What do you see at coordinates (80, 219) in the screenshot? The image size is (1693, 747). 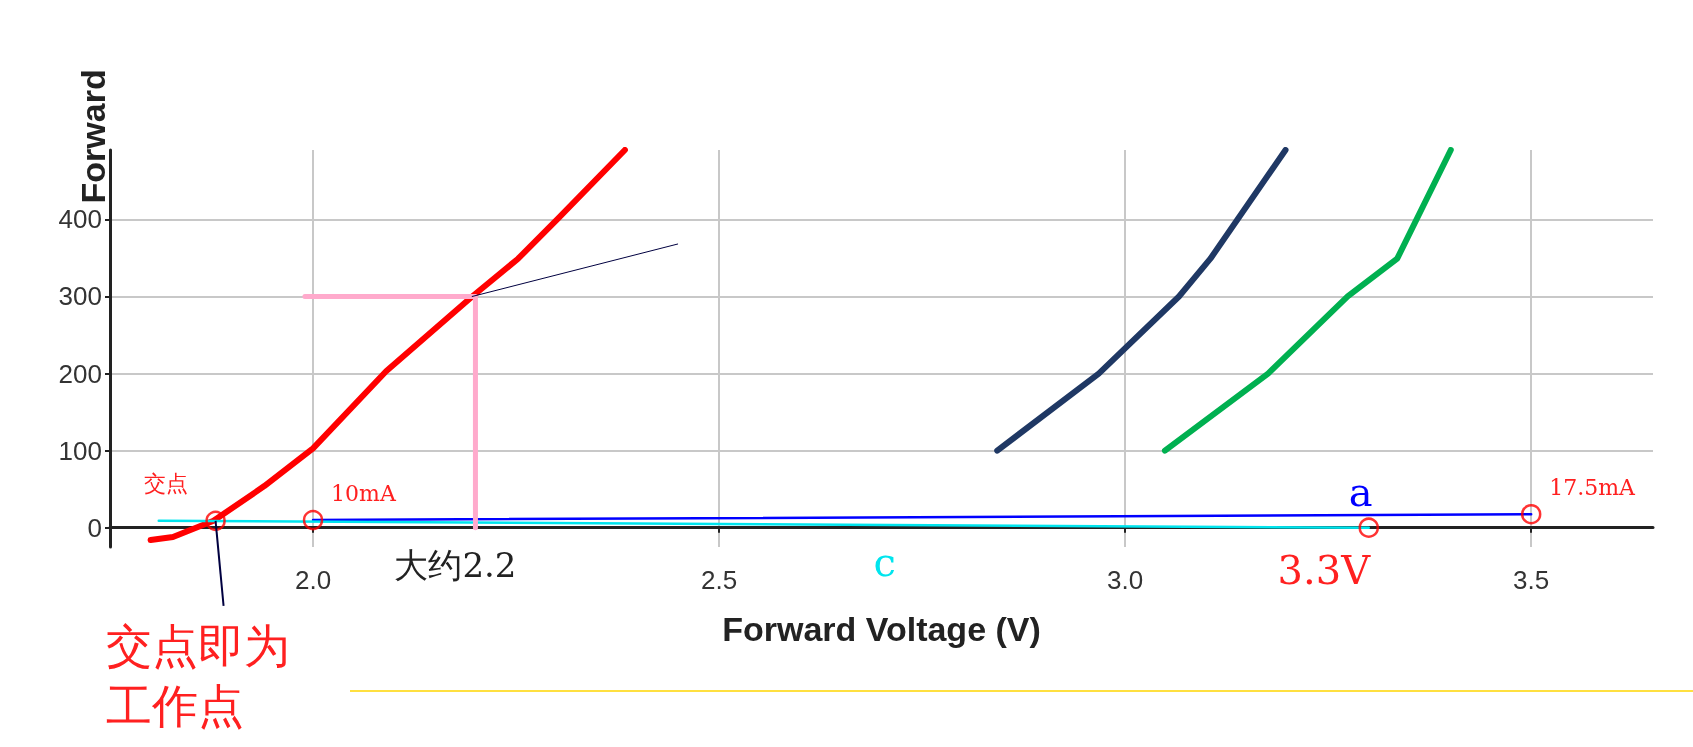 I see `y-tick-label: 400` at bounding box center [80, 219].